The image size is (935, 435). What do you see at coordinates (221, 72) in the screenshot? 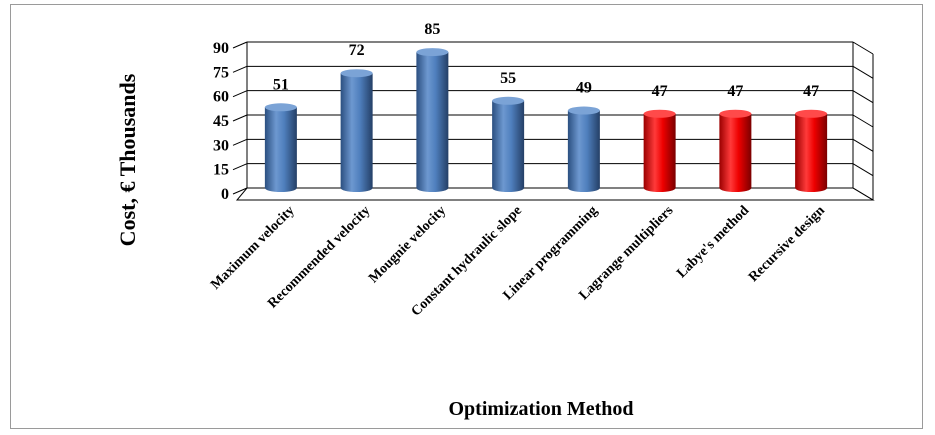
I see `y-tick-label: 75` at bounding box center [221, 72].